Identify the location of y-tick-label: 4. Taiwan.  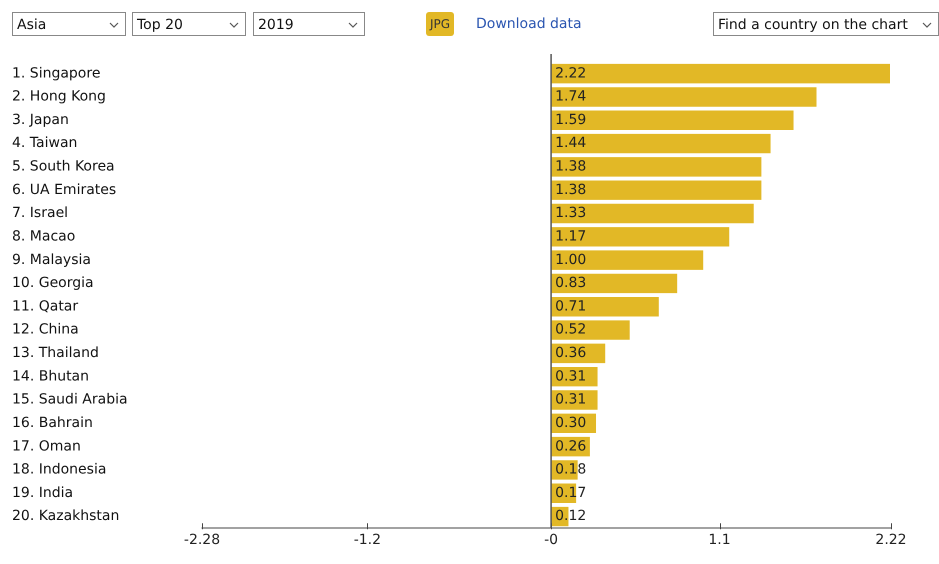
(45, 143).